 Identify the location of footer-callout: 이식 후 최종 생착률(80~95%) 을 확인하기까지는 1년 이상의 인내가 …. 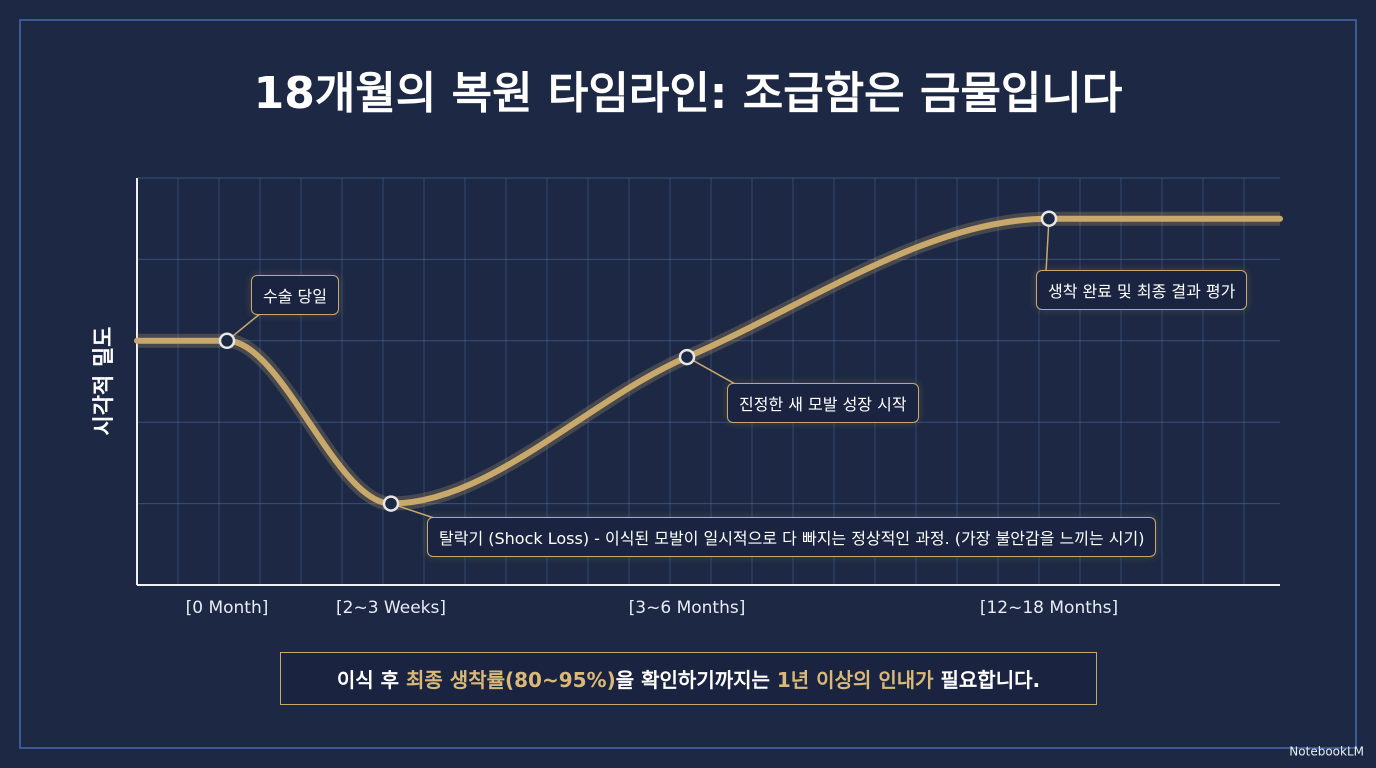
(688, 678).